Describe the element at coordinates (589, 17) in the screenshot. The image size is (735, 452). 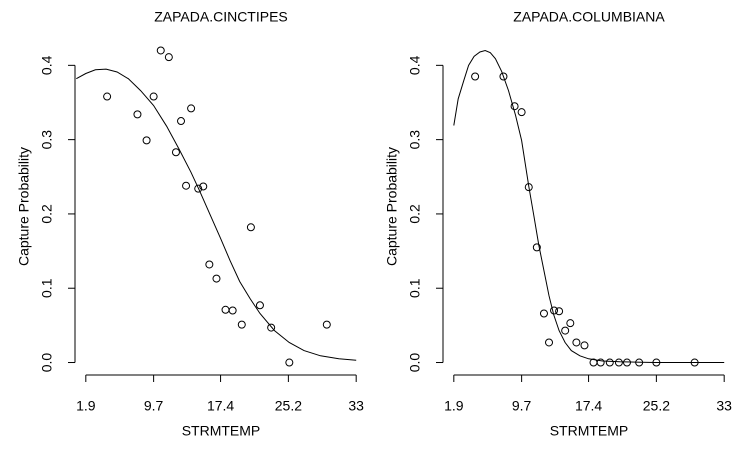
I see `panel-title: ZAPADA.COLUMBIANA` at that location.